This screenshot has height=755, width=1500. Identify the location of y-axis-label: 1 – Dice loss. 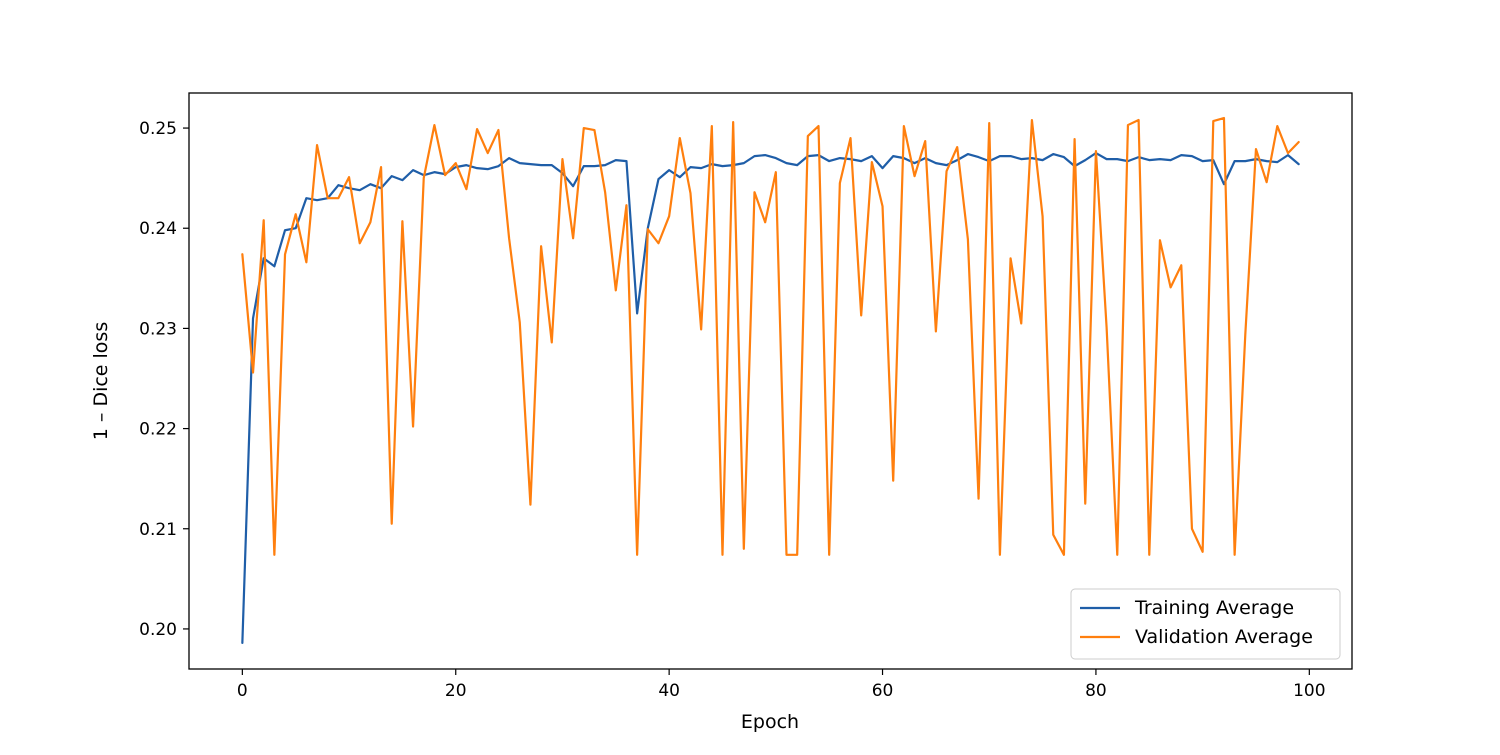
(101, 381).